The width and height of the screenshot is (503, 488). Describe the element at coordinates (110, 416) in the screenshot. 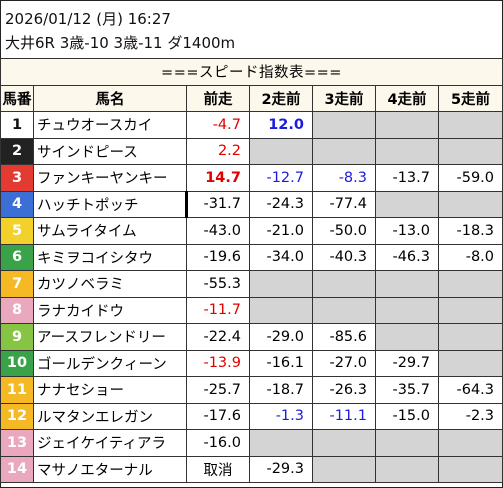

I see `horse-name-cell: ルマタンエレガン` at that location.